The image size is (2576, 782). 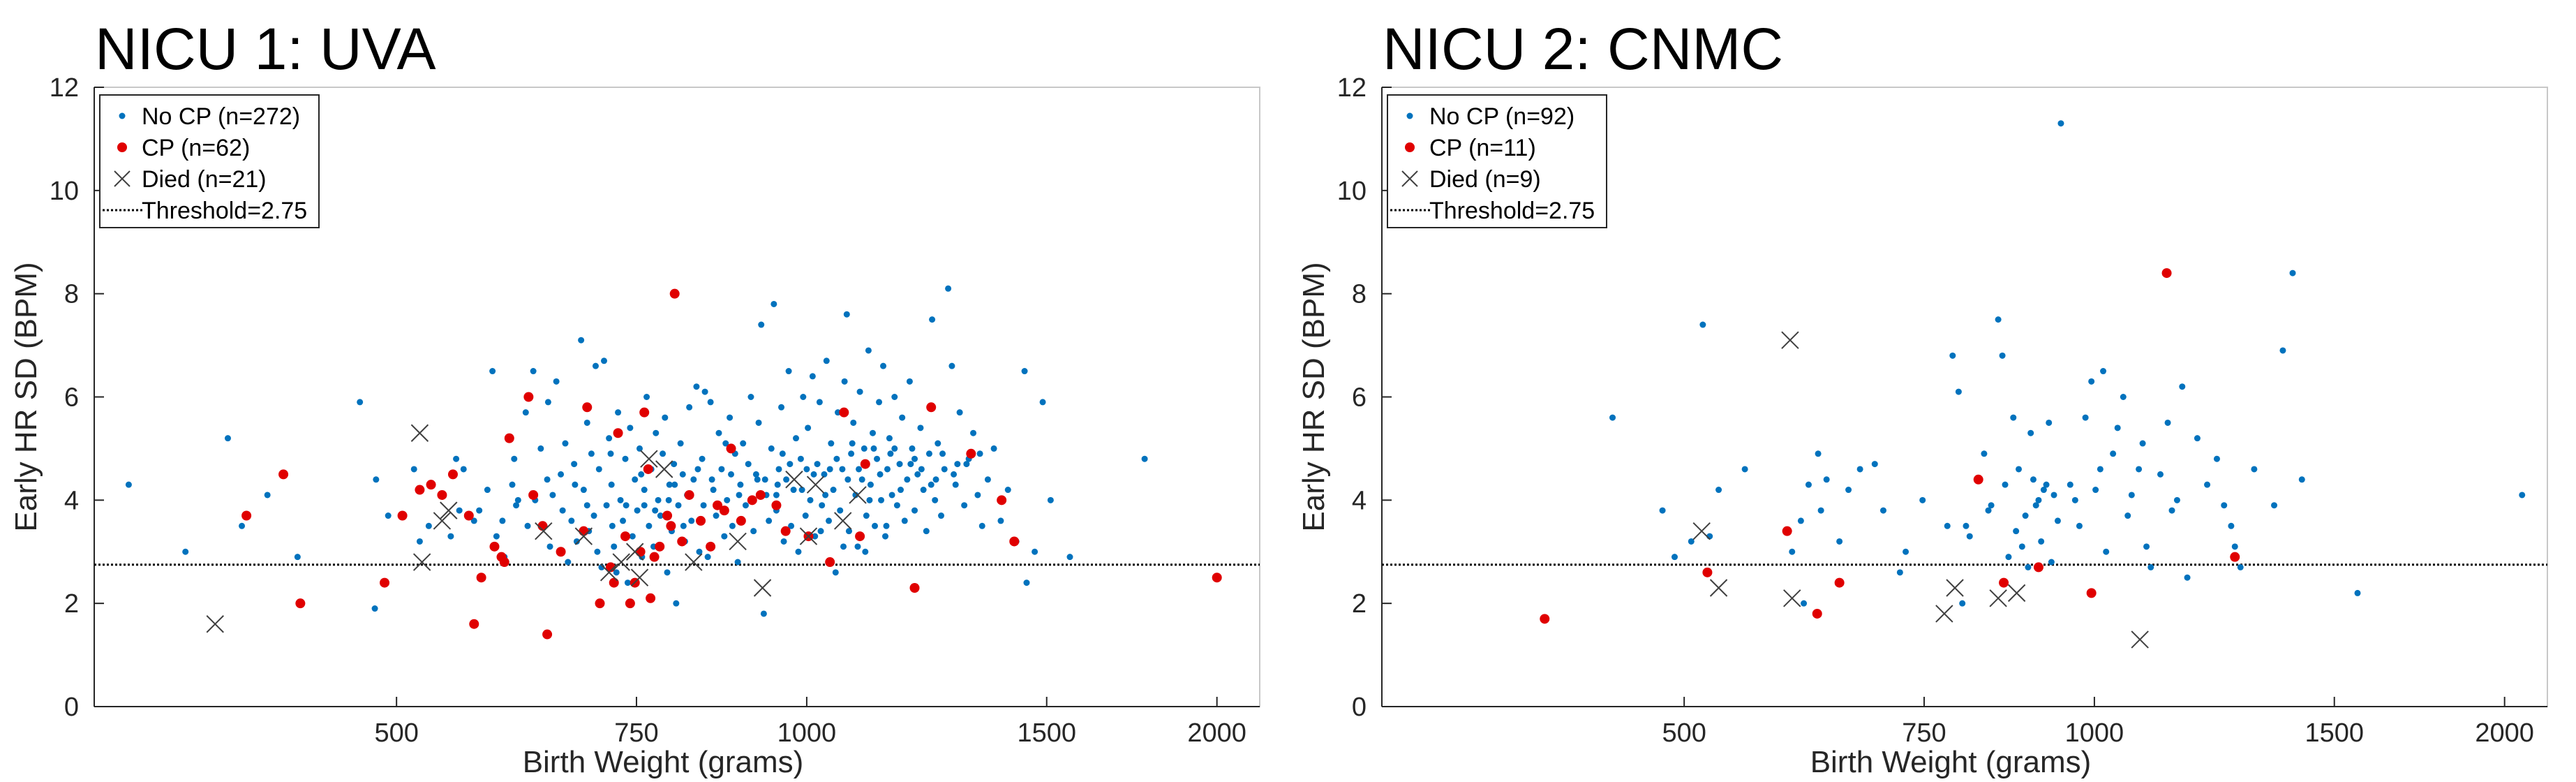 What do you see at coordinates (2095, 733) in the screenshot?
I see `x-tick-label: 1000` at bounding box center [2095, 733].